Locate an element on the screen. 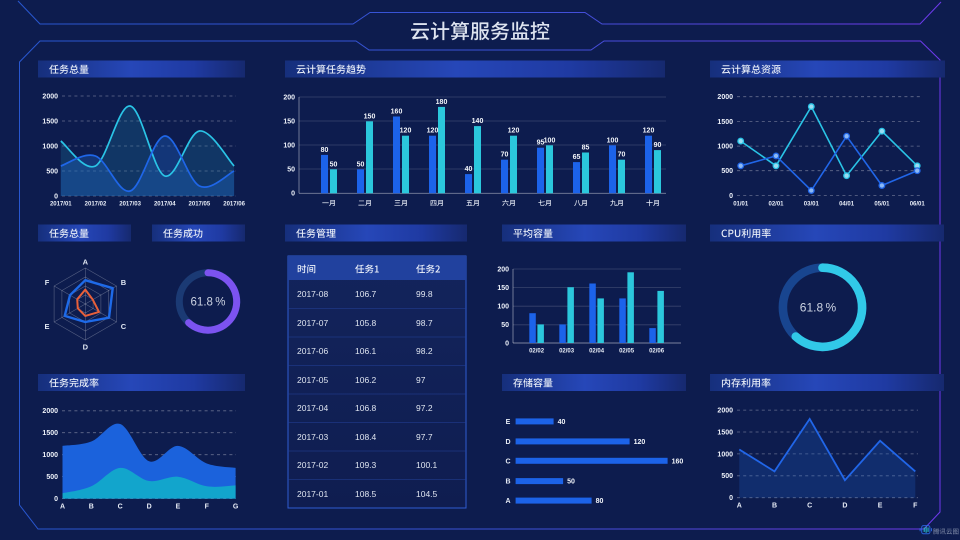 The width and height of the screenshot is (960, 540). svg-text: 97.7 is located at coordinates (424, 437).